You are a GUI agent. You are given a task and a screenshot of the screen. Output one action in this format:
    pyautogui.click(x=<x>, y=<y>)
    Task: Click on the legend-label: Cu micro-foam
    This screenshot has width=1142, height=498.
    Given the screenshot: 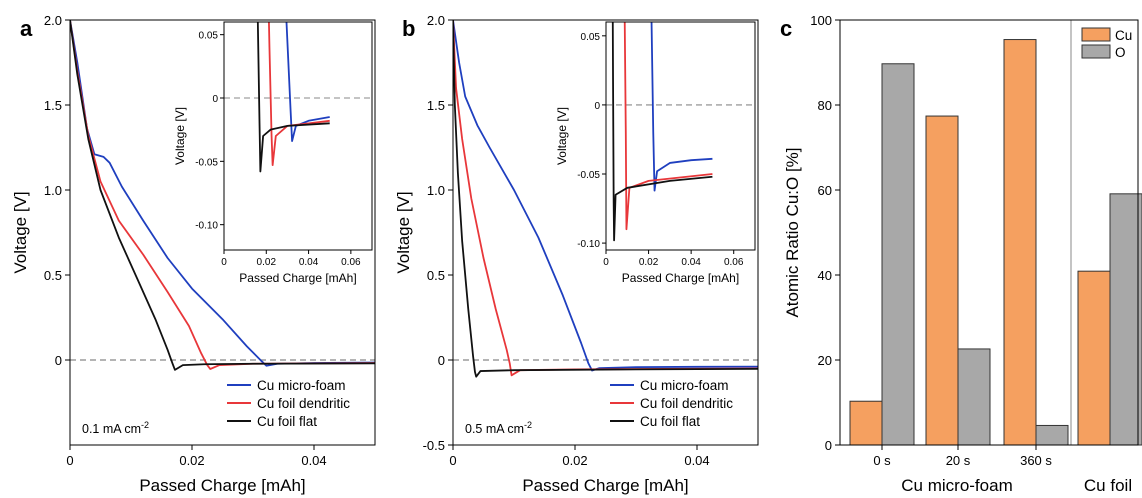 What is the action you would take?
    pyautogui.click(x=301, y=385)
    